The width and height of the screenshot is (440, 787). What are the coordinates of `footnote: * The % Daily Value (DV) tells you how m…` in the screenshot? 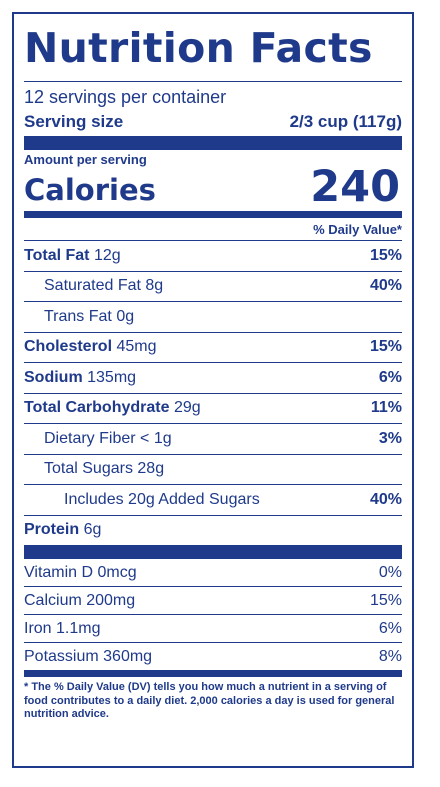 It's located at (209, 700).